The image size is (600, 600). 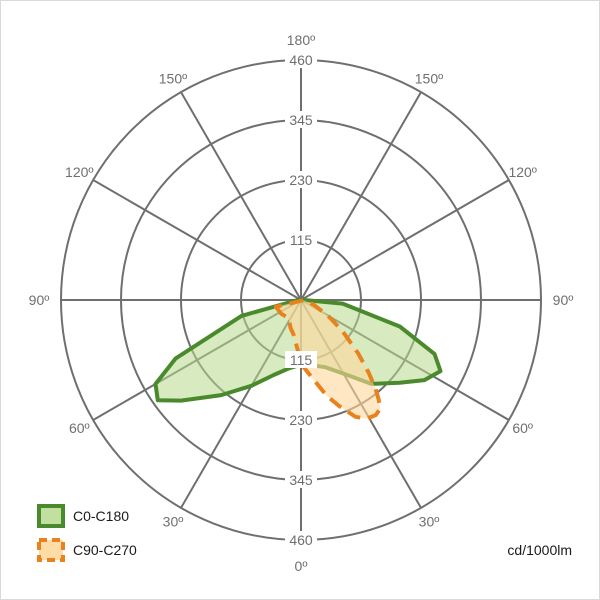 I want to click on radial-tick-label-bottom-345: 345, so click(x=301, y=480).